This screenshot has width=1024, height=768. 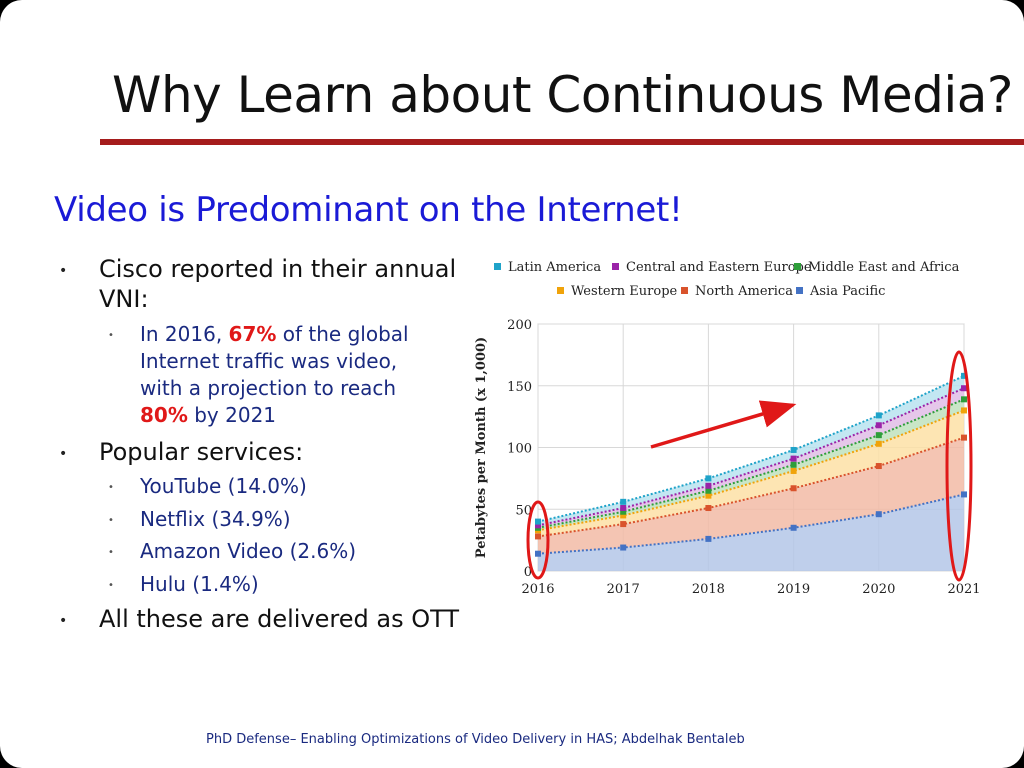 What do you see at coordinates (848, 291) in the screenshot?
I see `legend-label: Asia Pacific` at bounding box center [848, 291].